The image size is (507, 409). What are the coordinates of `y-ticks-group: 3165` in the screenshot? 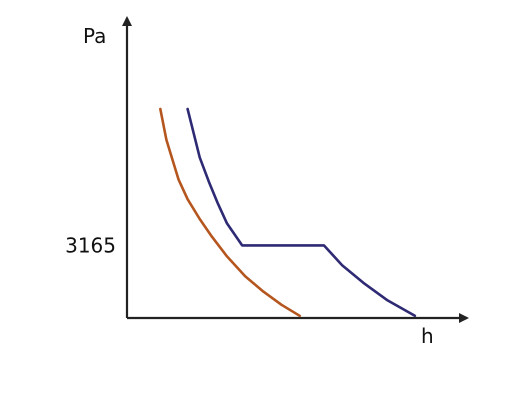 It's located at (90, 245).